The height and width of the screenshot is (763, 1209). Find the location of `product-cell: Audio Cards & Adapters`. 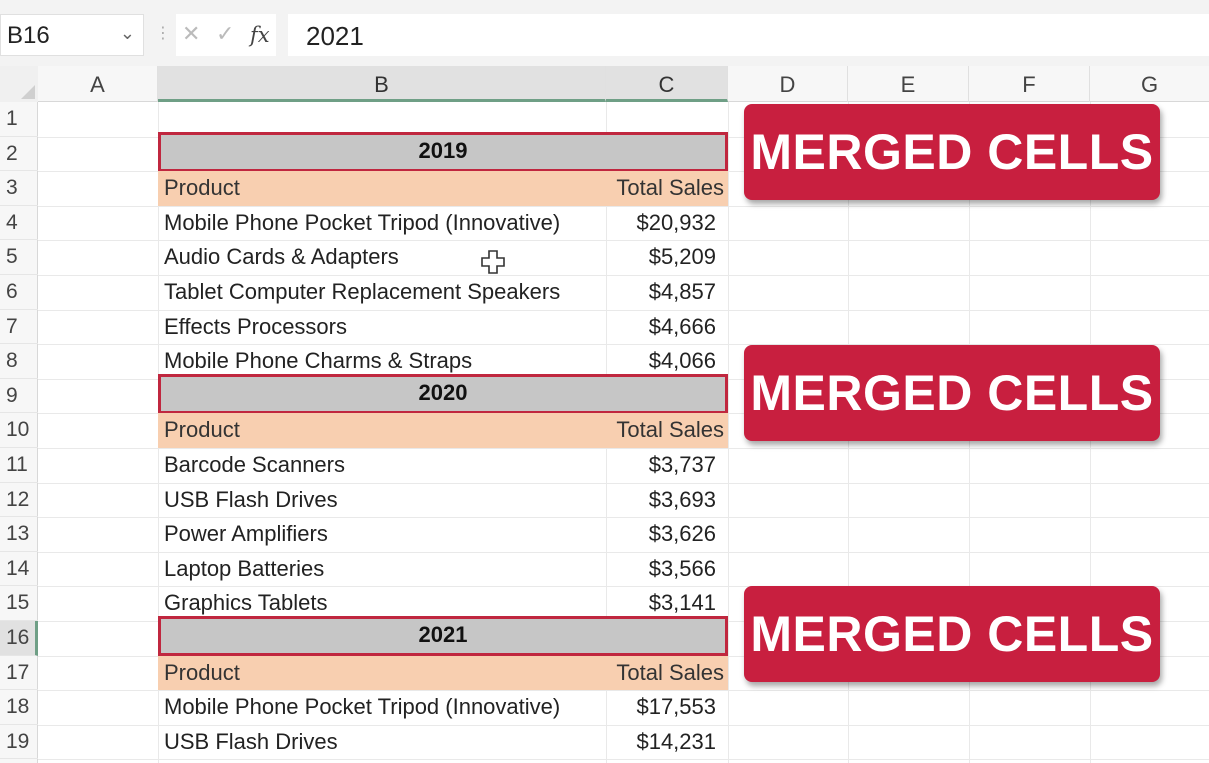

product-cell: Audio Cards & Adapters is located at coordinates (281, 257).